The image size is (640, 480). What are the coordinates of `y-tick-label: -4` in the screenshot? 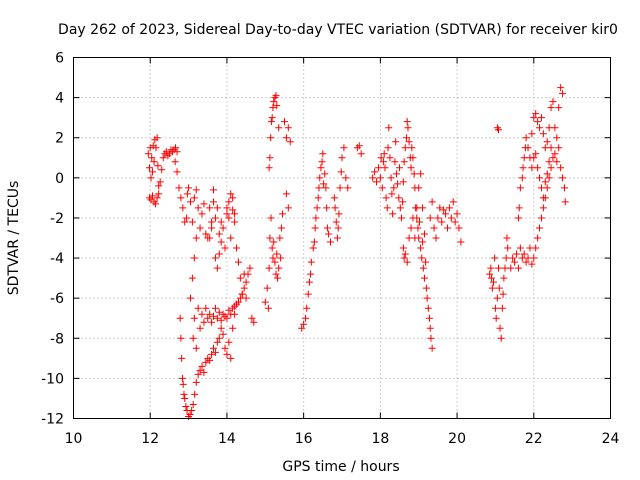 It's located at (57, 259).